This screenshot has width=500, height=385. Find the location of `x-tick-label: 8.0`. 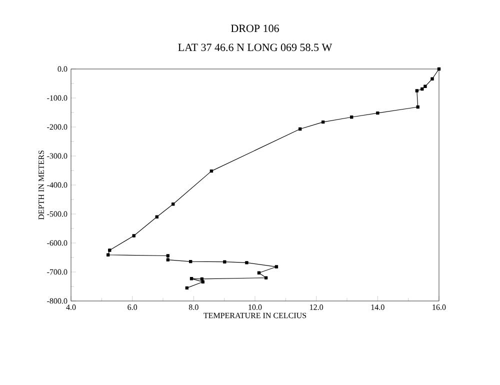

x-tick-label: 8.0 is located at coordinates (193, 307).